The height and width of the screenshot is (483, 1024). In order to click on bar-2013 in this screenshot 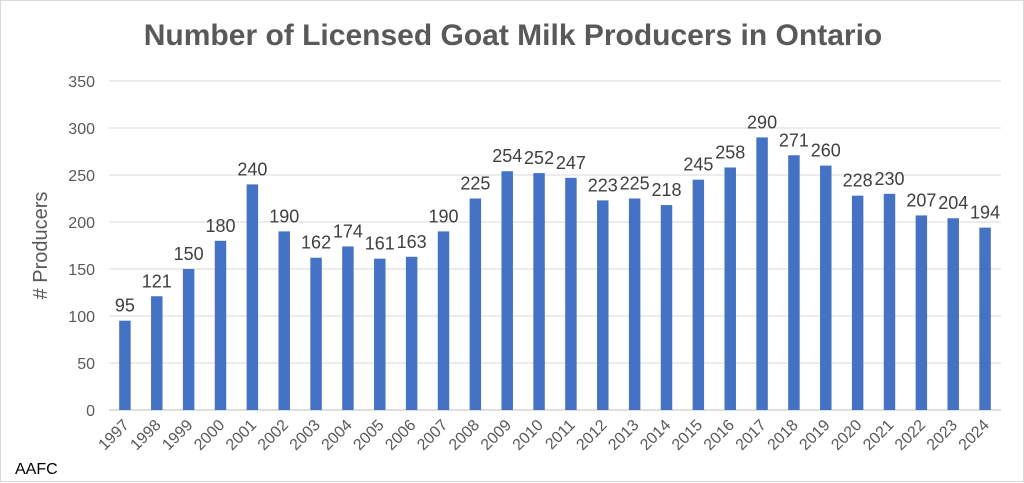, I will do `click(634, 304)`.